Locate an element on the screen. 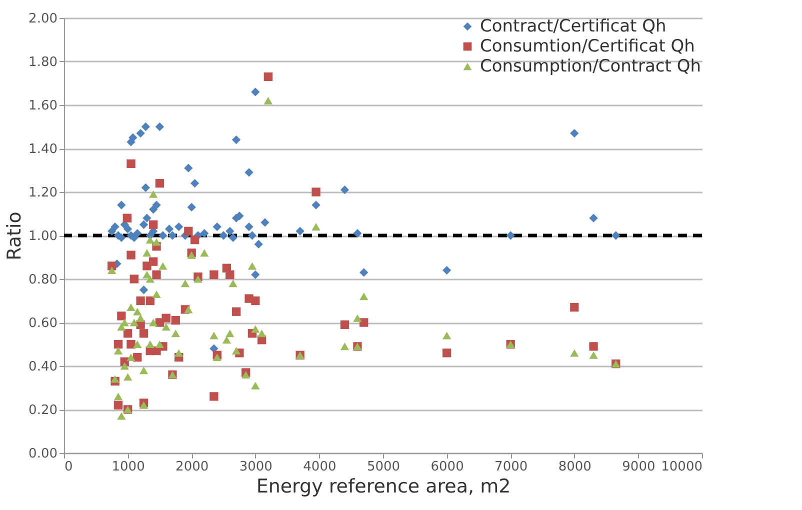 The image size is (802, 510). legend-label: Consumtion/Certificat Qh is located at coordinates (587, 46).